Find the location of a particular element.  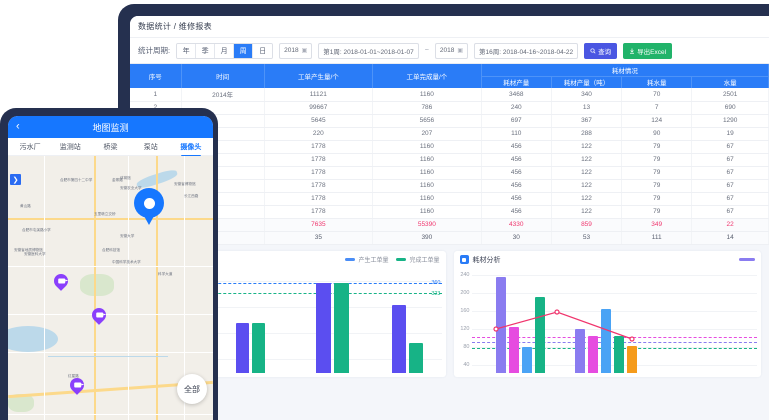

table-row: 10 1778 1160 456 122 79 67 is located at coordinates (449, 212).